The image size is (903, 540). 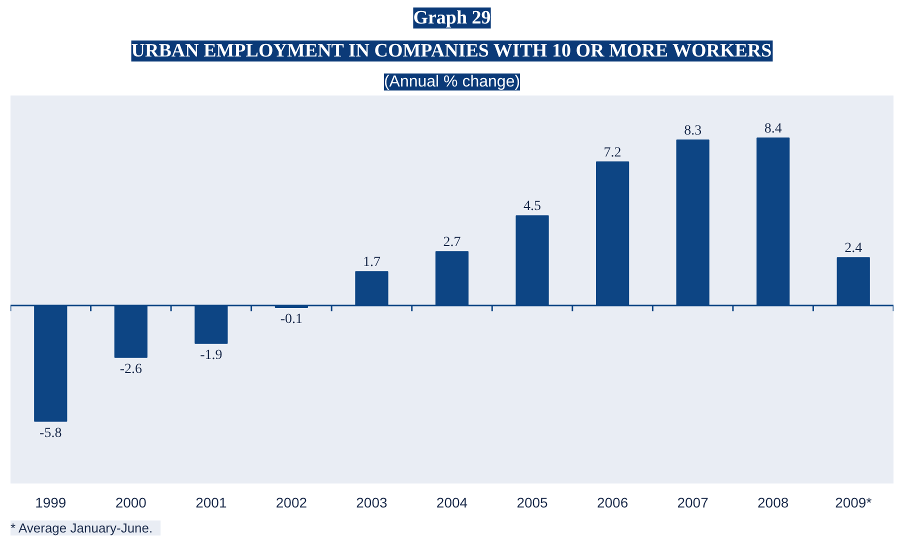 I want to click on x-tick-label: 2005, so click(x=532, y=502).